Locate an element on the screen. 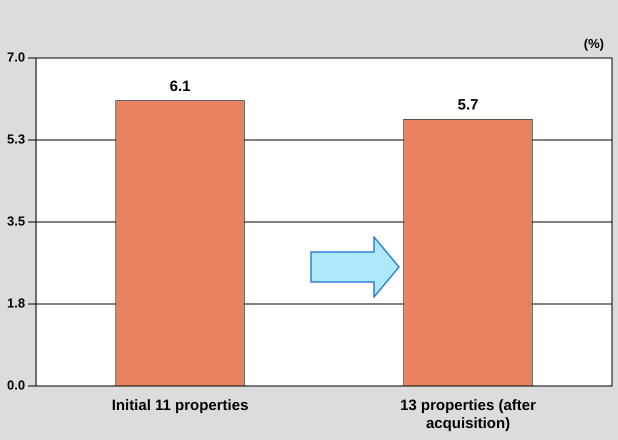 The width and height of the screenshot is (618, 440). y-tick-label: 3.5 is located at coordinates (16, 221).